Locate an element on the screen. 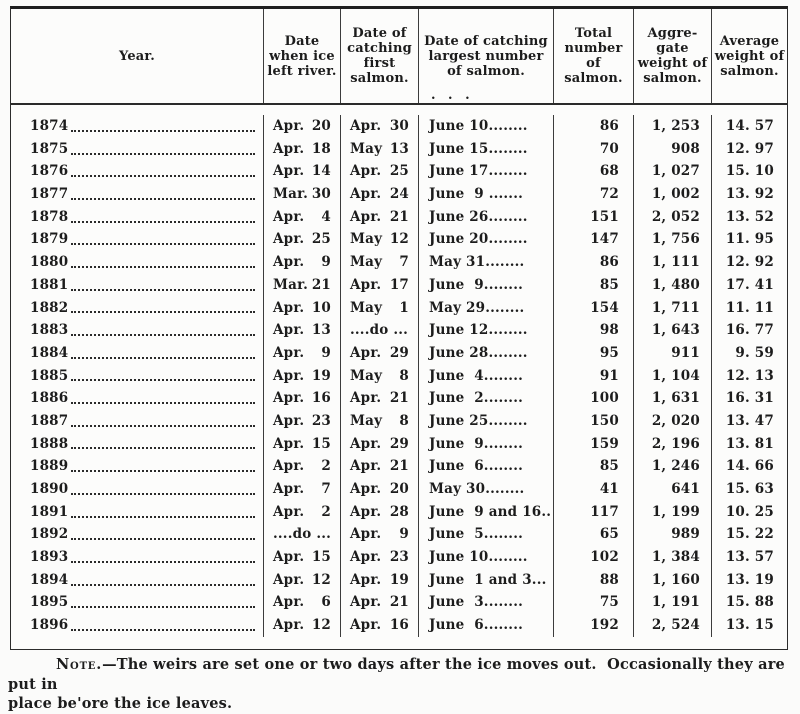 The height and width of the screenshot is (714, 800). total-salmon-cell: 151 is located at coordinates (594, 217).